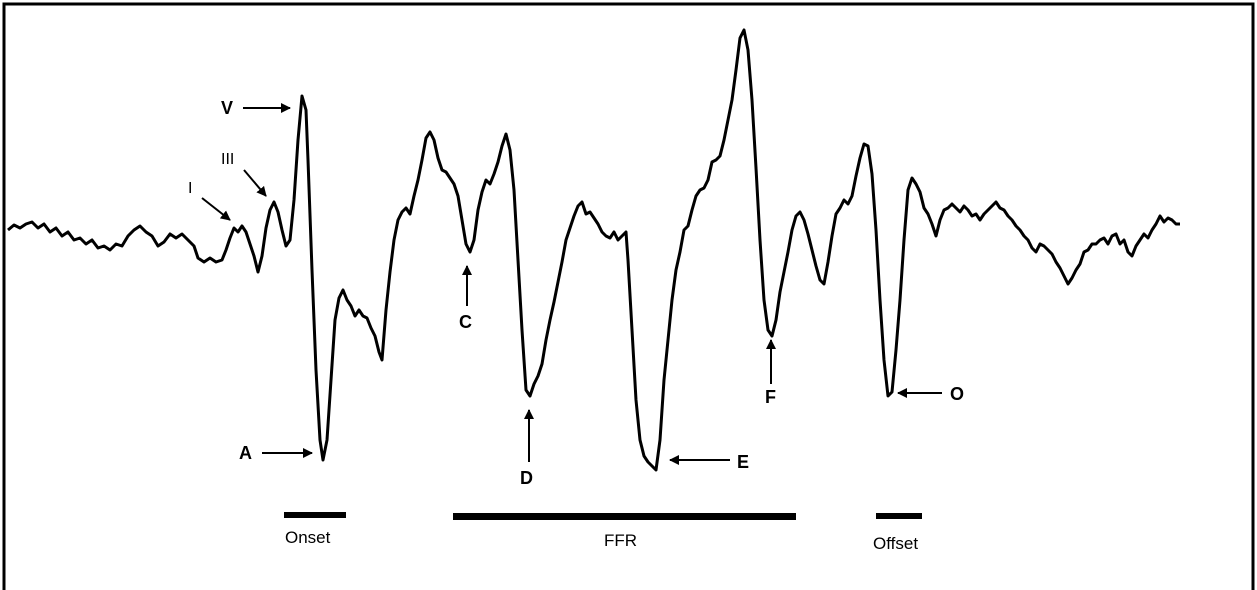 The image size is (1257, 590). What do you see at coordinates (526, 478) in the screenshot?
I see `peak-label-d: D` at bounding box center [526, 478].